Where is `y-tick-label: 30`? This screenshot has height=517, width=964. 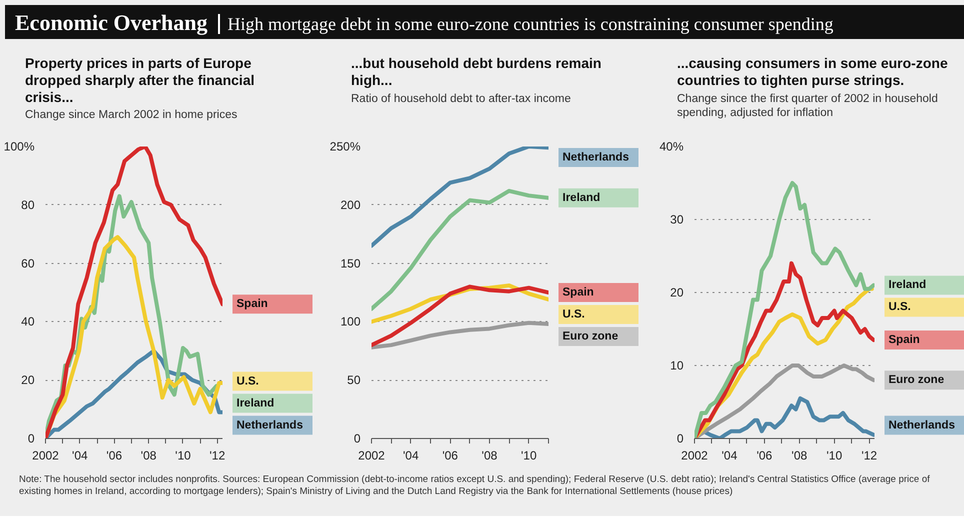
y-tick-label: 30 is located at coordinates (677, 219).